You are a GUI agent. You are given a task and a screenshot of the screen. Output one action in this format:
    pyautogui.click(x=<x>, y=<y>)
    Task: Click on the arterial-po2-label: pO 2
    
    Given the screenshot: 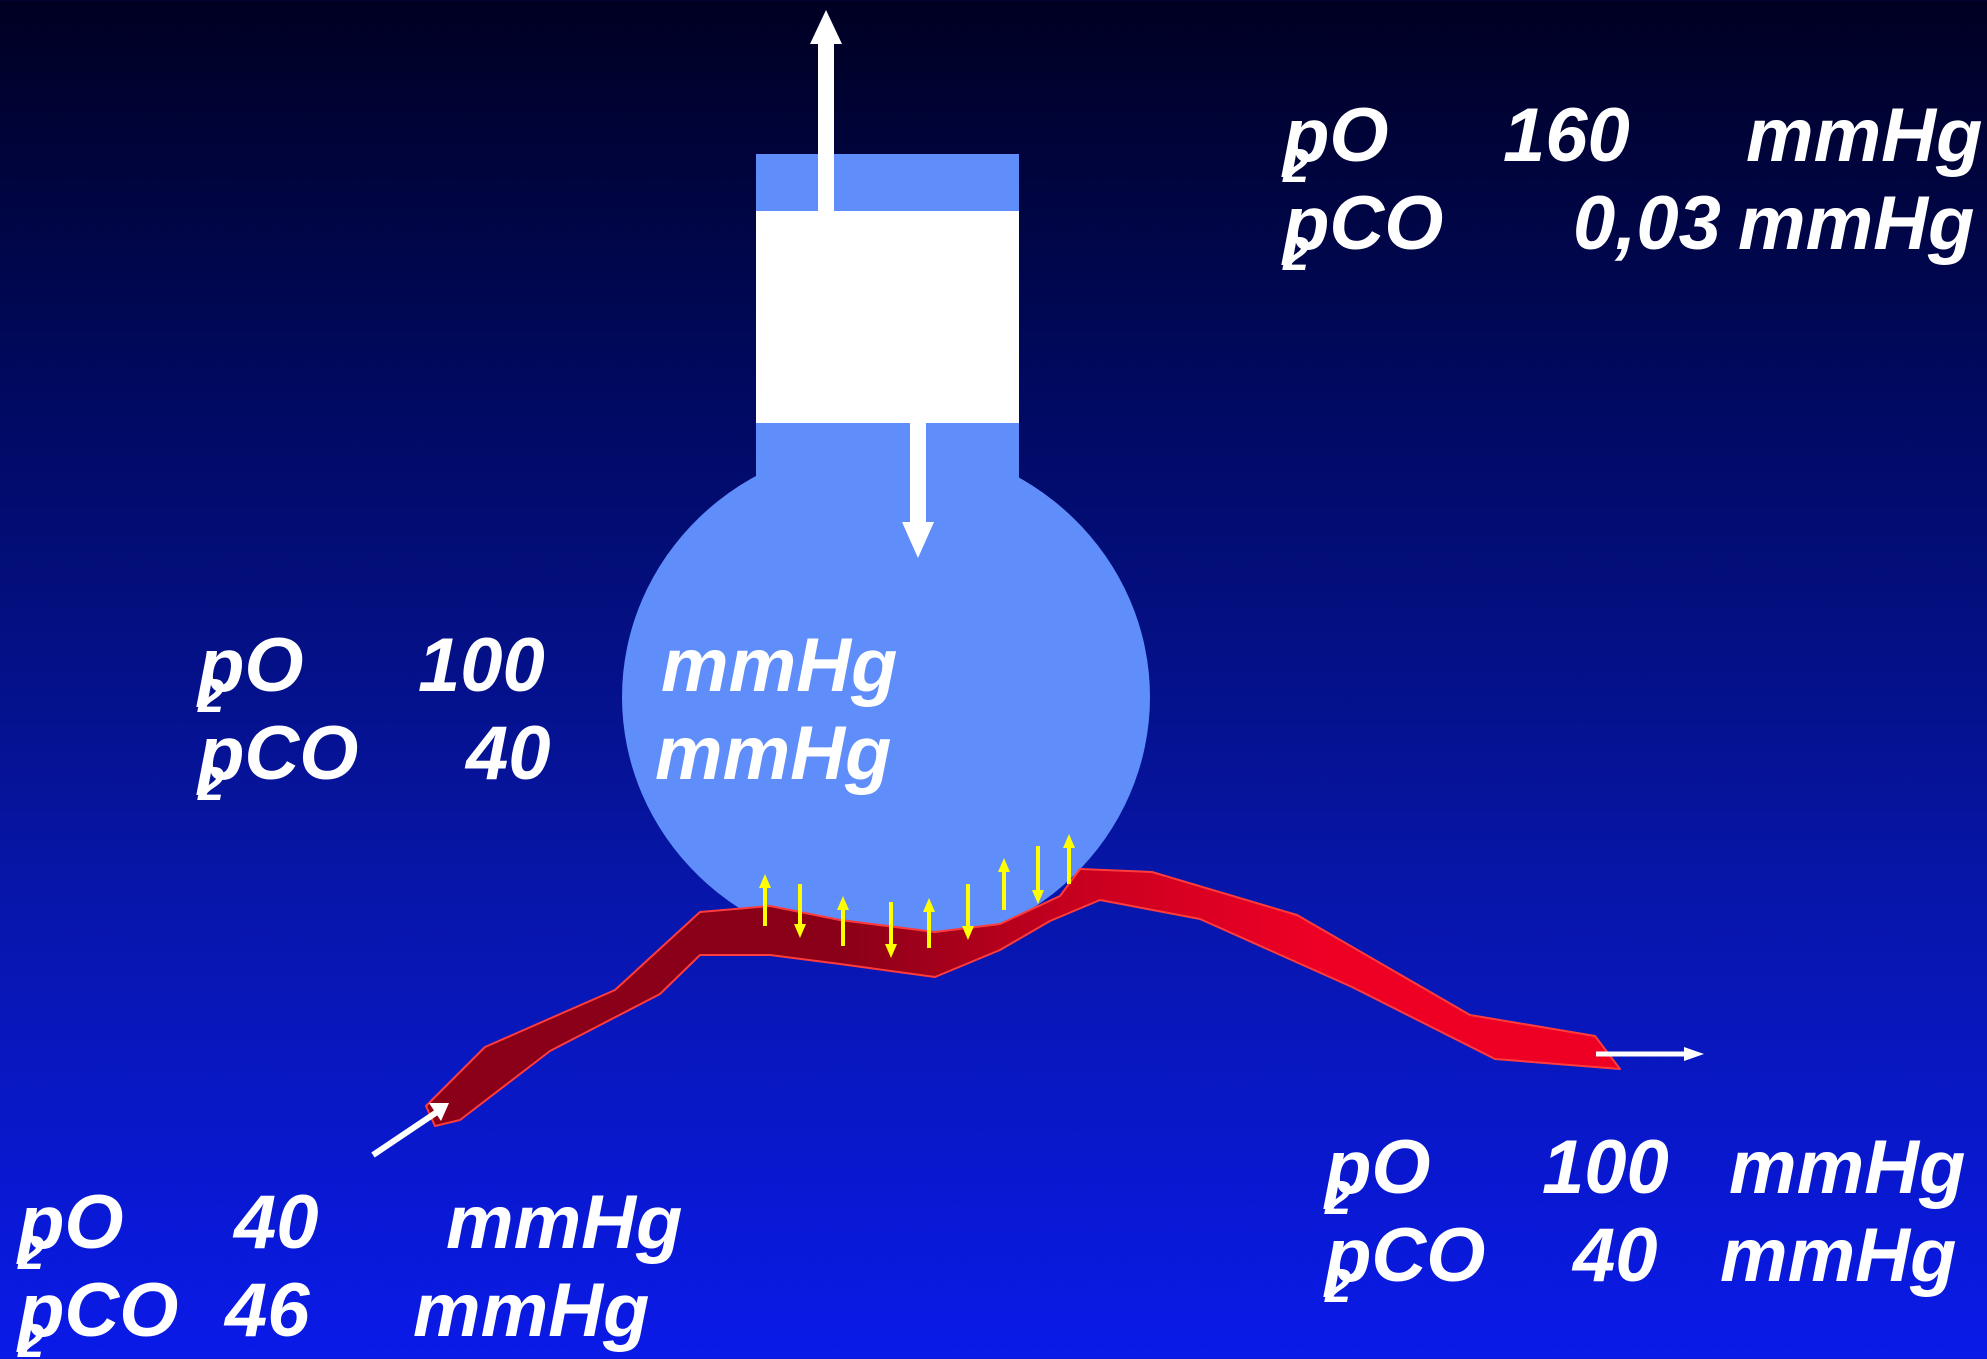 What is the action you would take?
    pyautogui.click(x=1378, y=1175)
    